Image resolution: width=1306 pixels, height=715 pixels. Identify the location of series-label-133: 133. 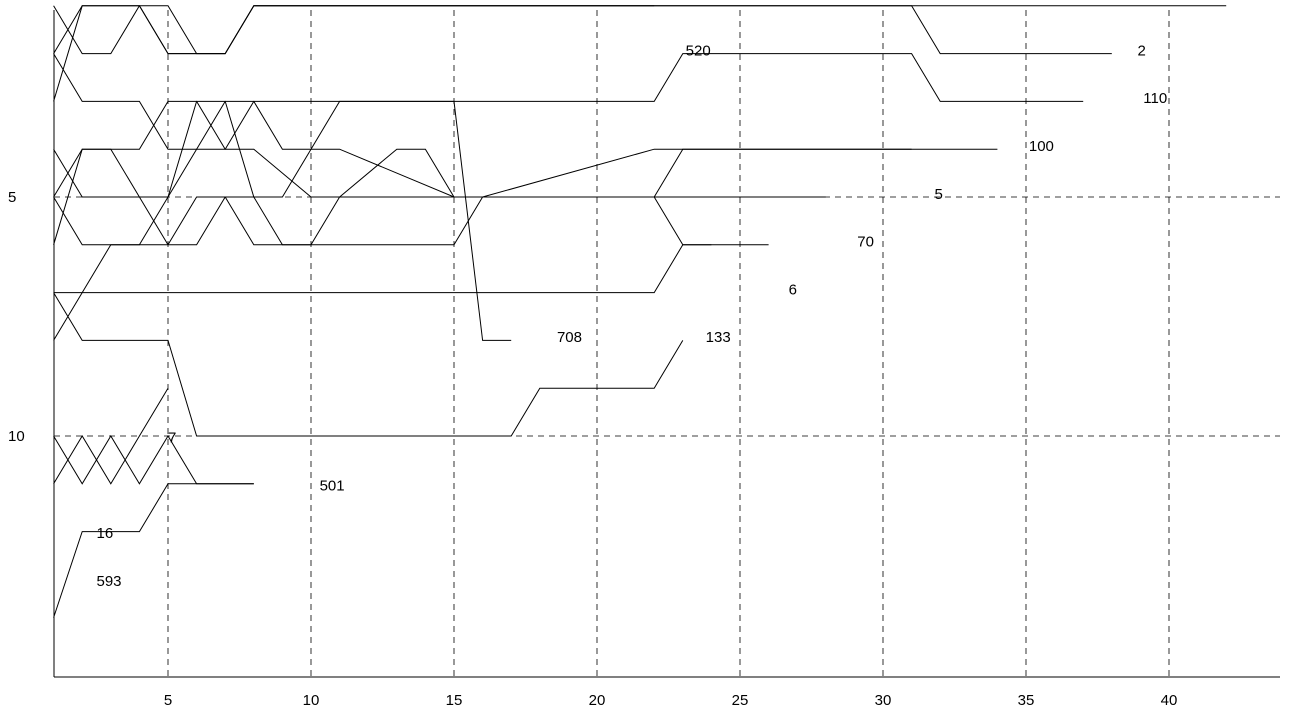
(718, 337).